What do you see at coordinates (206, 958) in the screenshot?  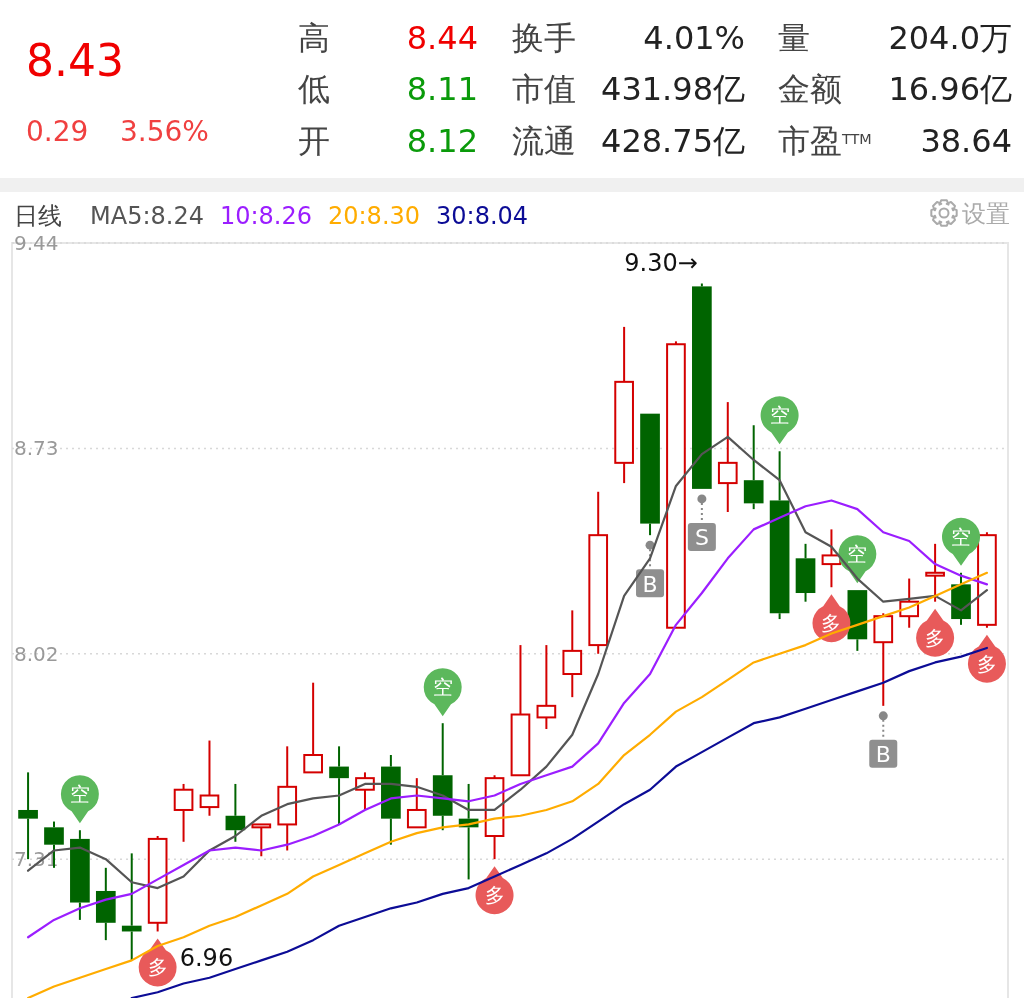 I see `annotation: 6.96` at bounding box center [206, 958].